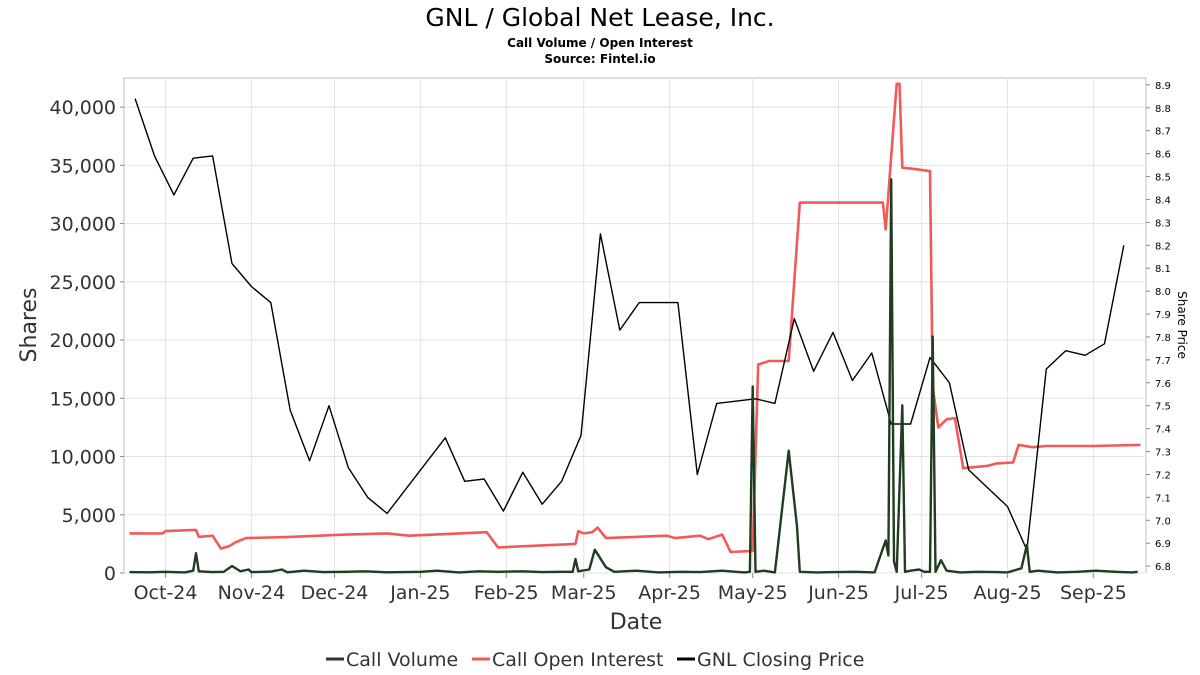 This screenshot has width=1200, height=675. What do you see at coordinates (1163, 567) in the screenshot?
I see `right-tick-label: 6.8` at bounding box center [1163, 567].